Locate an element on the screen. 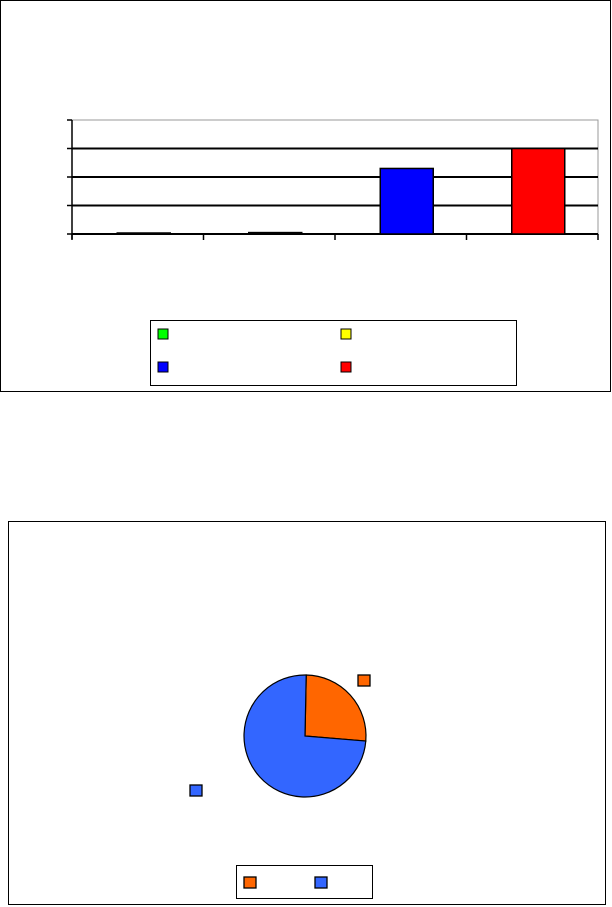 This screenshot has width=612, height=907. pie-legend-items is located at coordinates (285, 882).